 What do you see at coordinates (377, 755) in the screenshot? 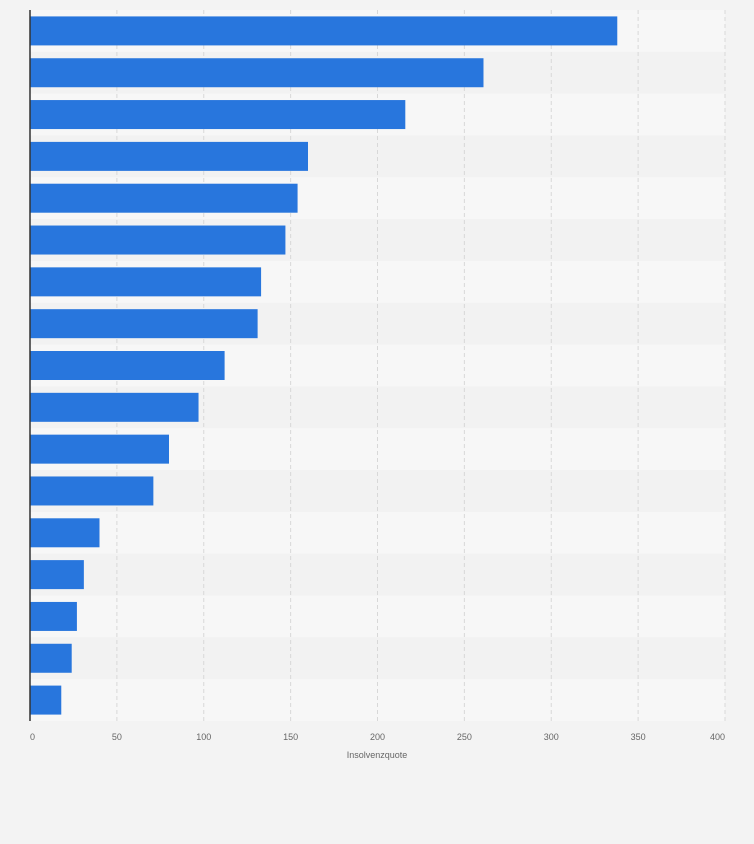
I see `x-axis-label: Insolvenzquote` at bounding box center [377, 755].